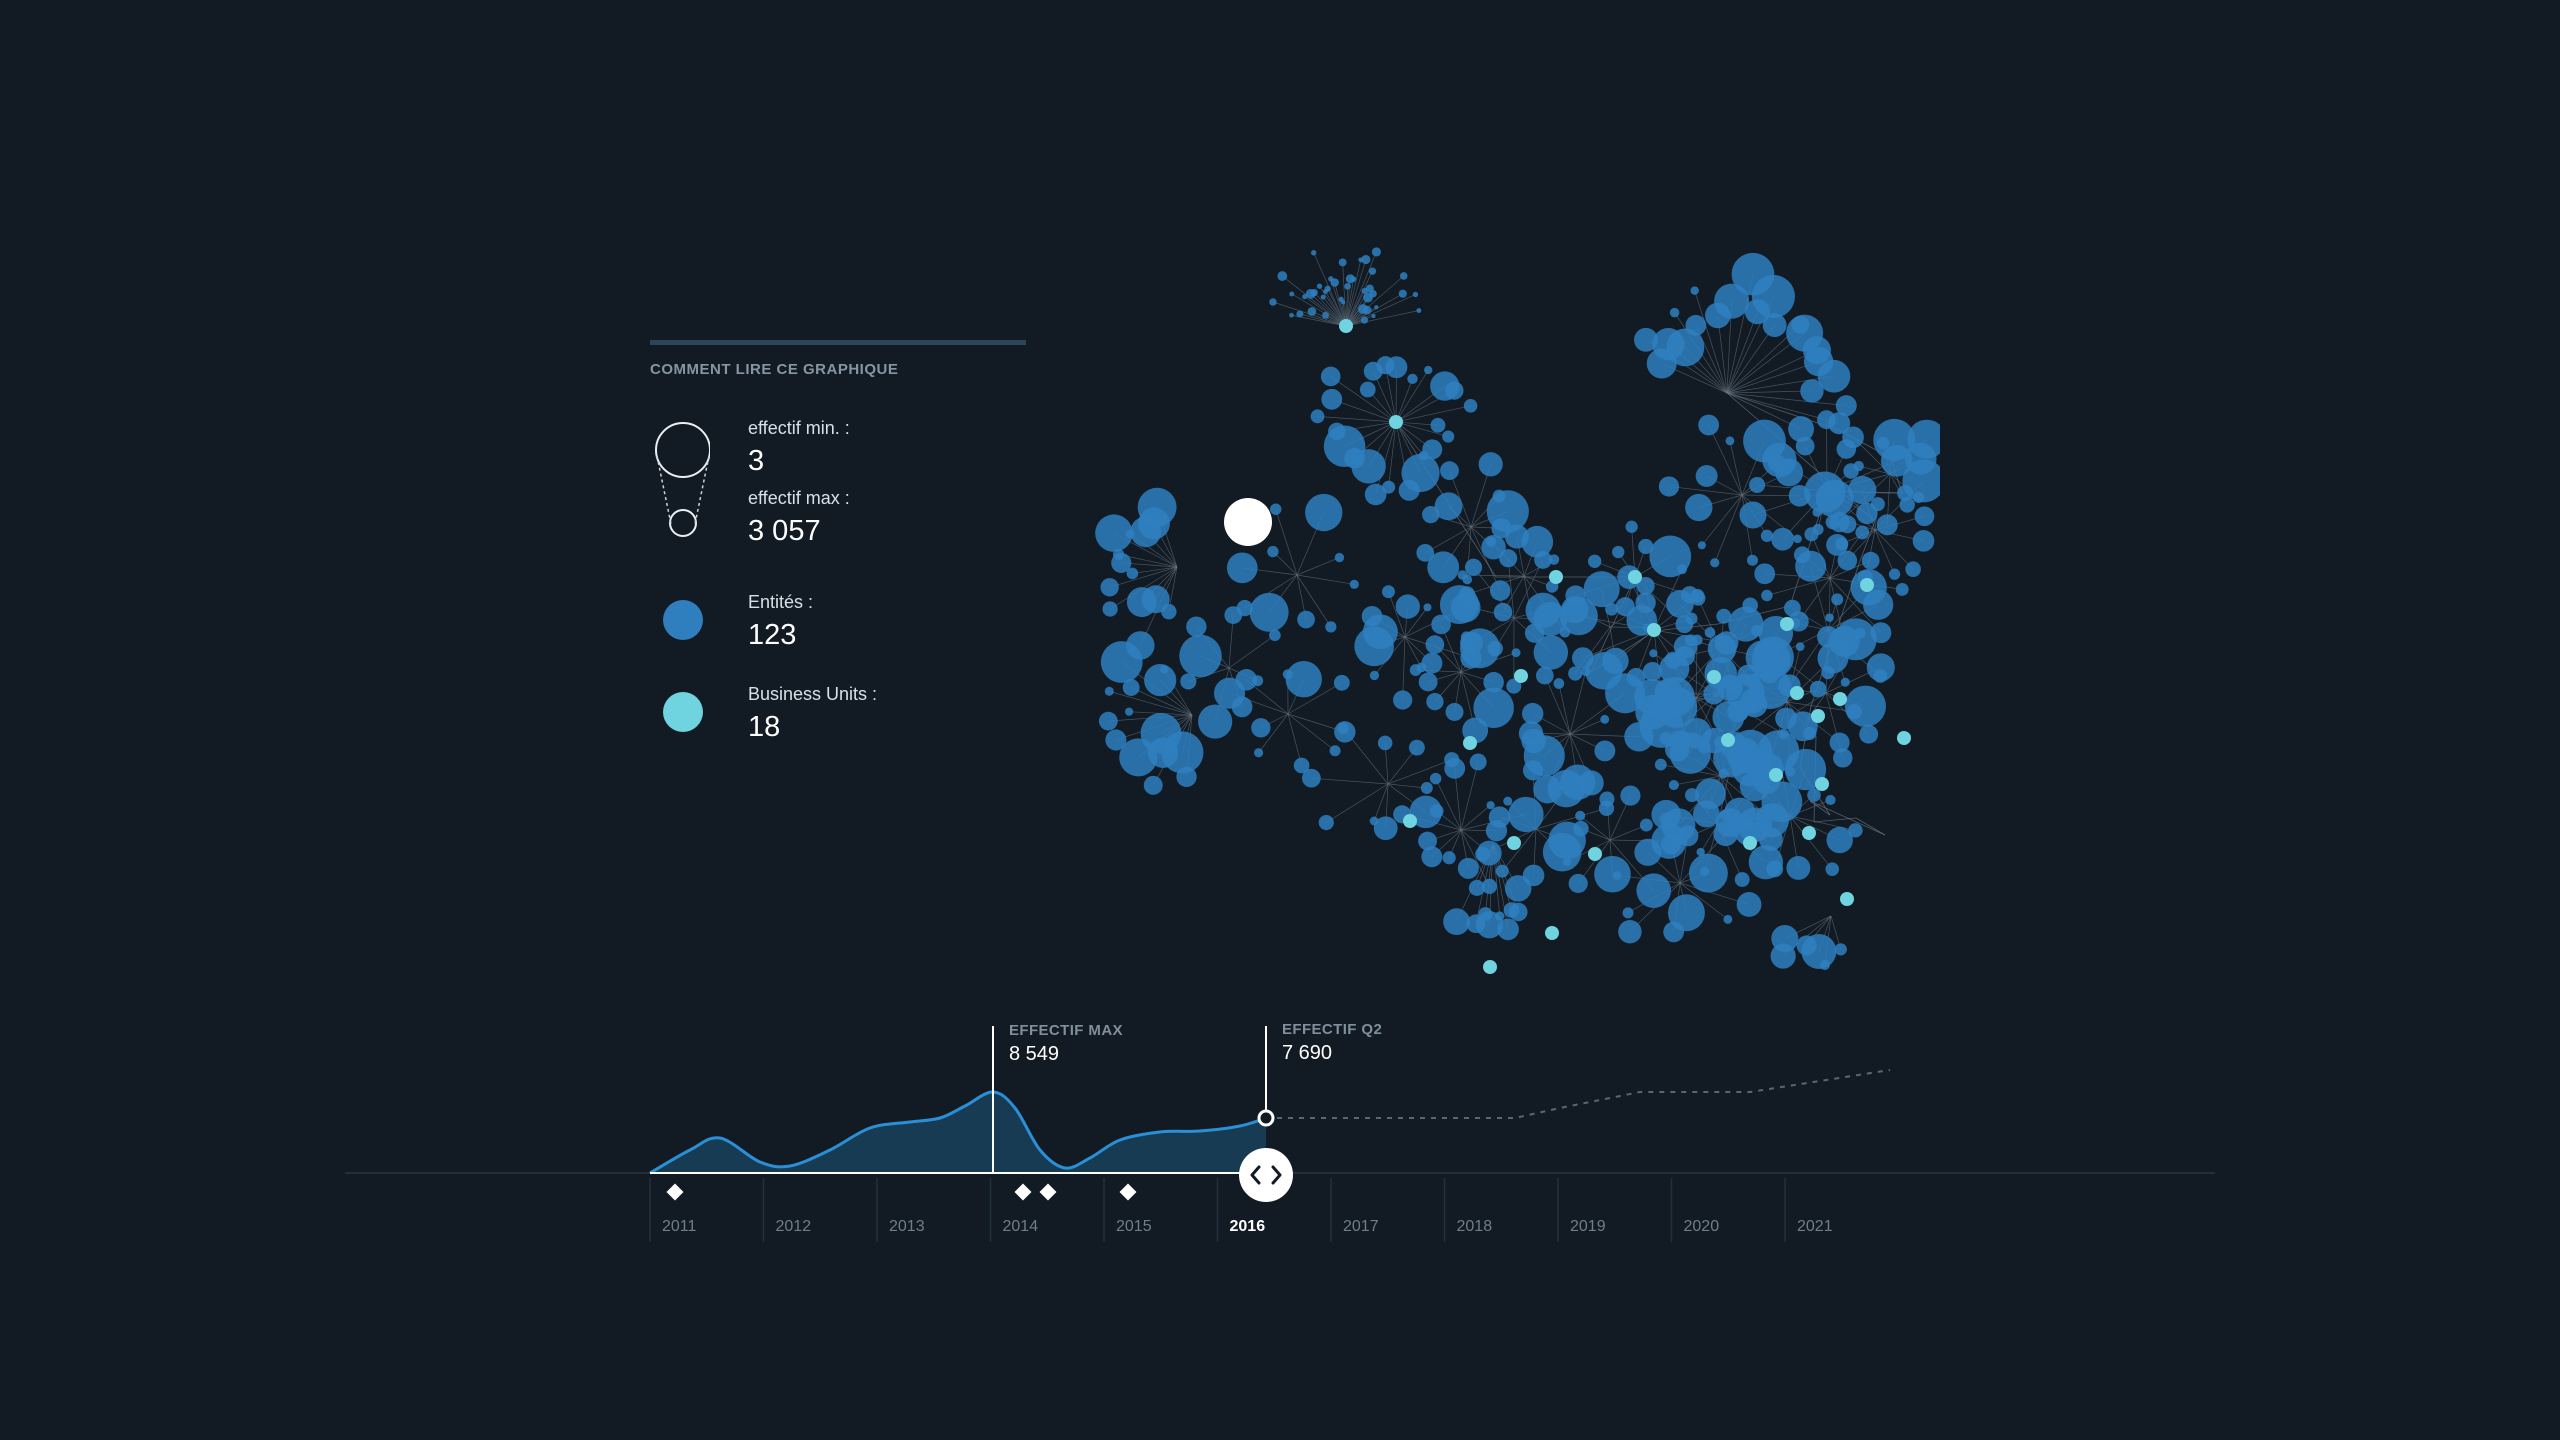 This screenshot has width=2560, height=1440. What do you see at coordinates (1266, 1175) in the screenshot?
I see `timeline-handle-knob` at bounding box center [1266, 1175].